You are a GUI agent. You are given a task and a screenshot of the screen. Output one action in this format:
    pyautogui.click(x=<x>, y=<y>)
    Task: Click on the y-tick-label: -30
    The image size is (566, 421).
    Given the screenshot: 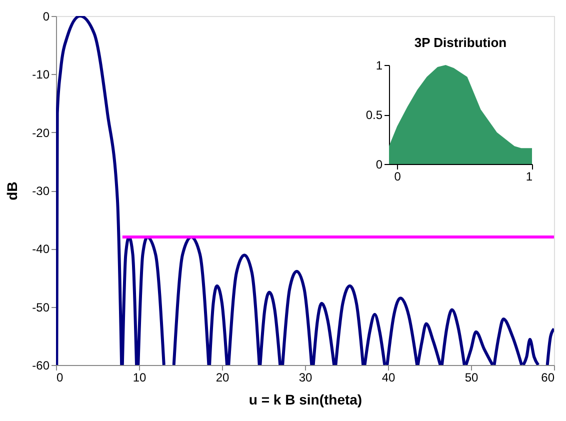 What is the action you would take?
    pyautogui.click(x=41, y=191)
    